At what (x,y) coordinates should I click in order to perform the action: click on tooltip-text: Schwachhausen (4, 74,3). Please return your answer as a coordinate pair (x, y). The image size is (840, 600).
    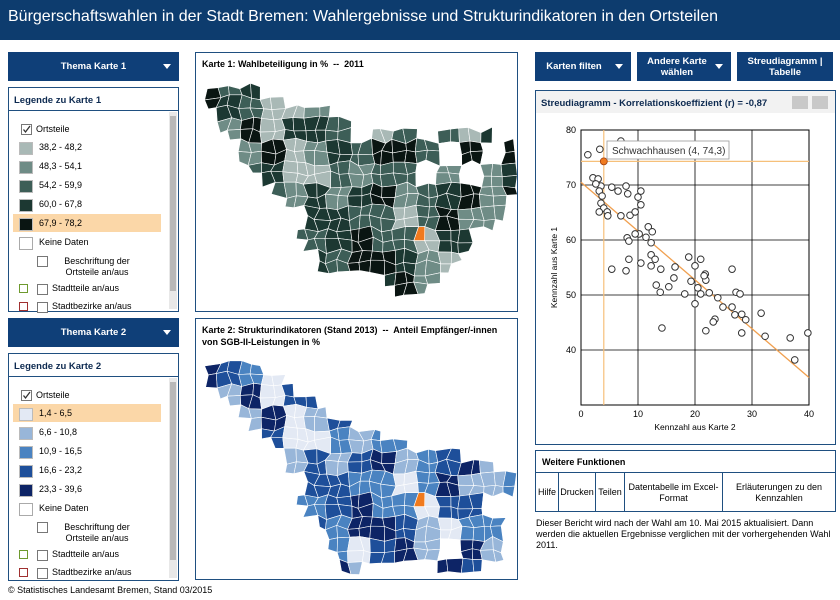
    Looking at the image, I should click on (668, 151).